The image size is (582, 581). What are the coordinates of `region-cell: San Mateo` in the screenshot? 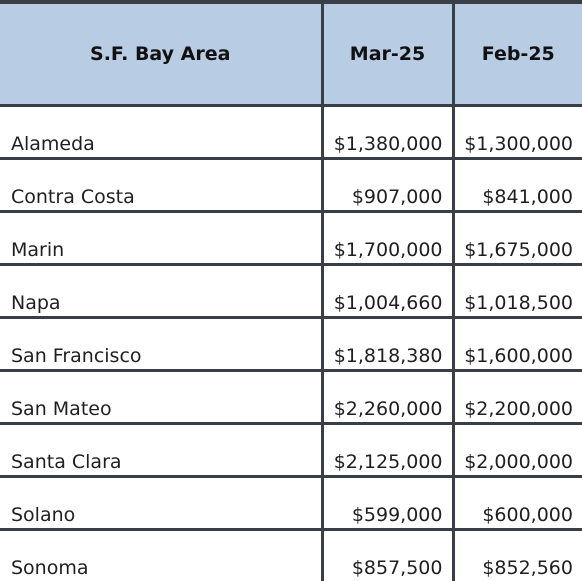 It's located at (161, 397).